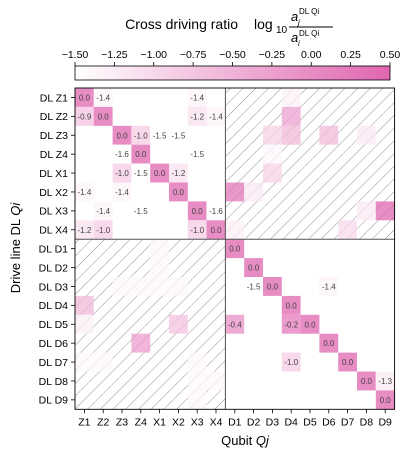 Image resolution: width=415 pixels, height=461 pixels. I want to click on x-tick-label: Z2, so click(103, 422).